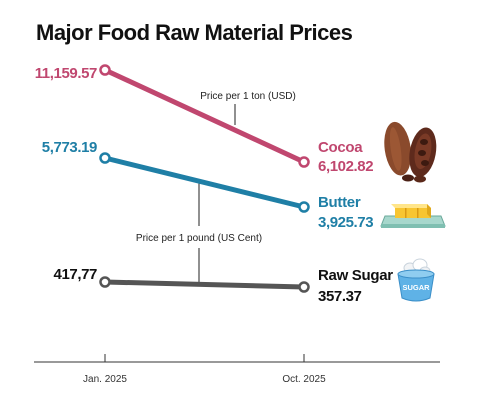 The height and width of the screenshot is (400, 480). What do you see at coordinates (304, 379) in the screenshot?
I see `x-tick-label-oct: Oct. 2025` at bounding box center [304, 379].